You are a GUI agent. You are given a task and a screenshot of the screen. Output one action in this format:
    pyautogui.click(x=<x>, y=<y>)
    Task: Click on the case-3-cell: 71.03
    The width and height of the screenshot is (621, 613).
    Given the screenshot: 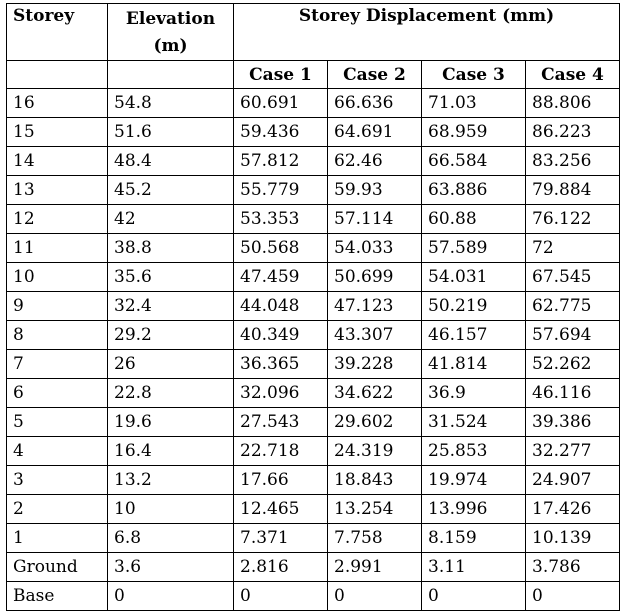 What is the action you would take?
    pyautogui.click(x=473, y=103)
    